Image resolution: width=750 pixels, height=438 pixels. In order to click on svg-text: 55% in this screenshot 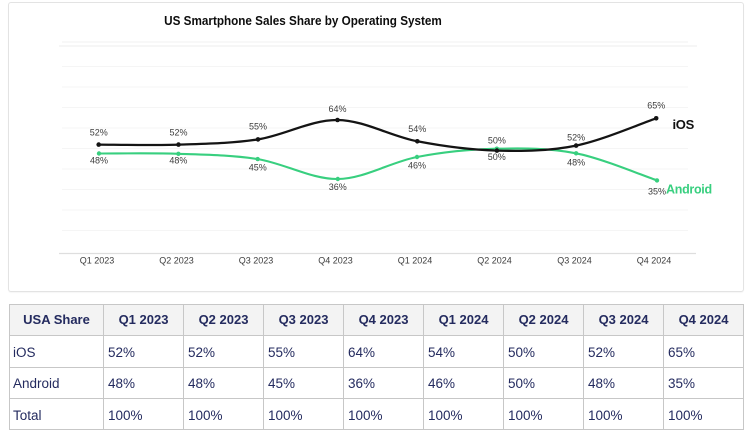, I will do `click(258, 127)`.